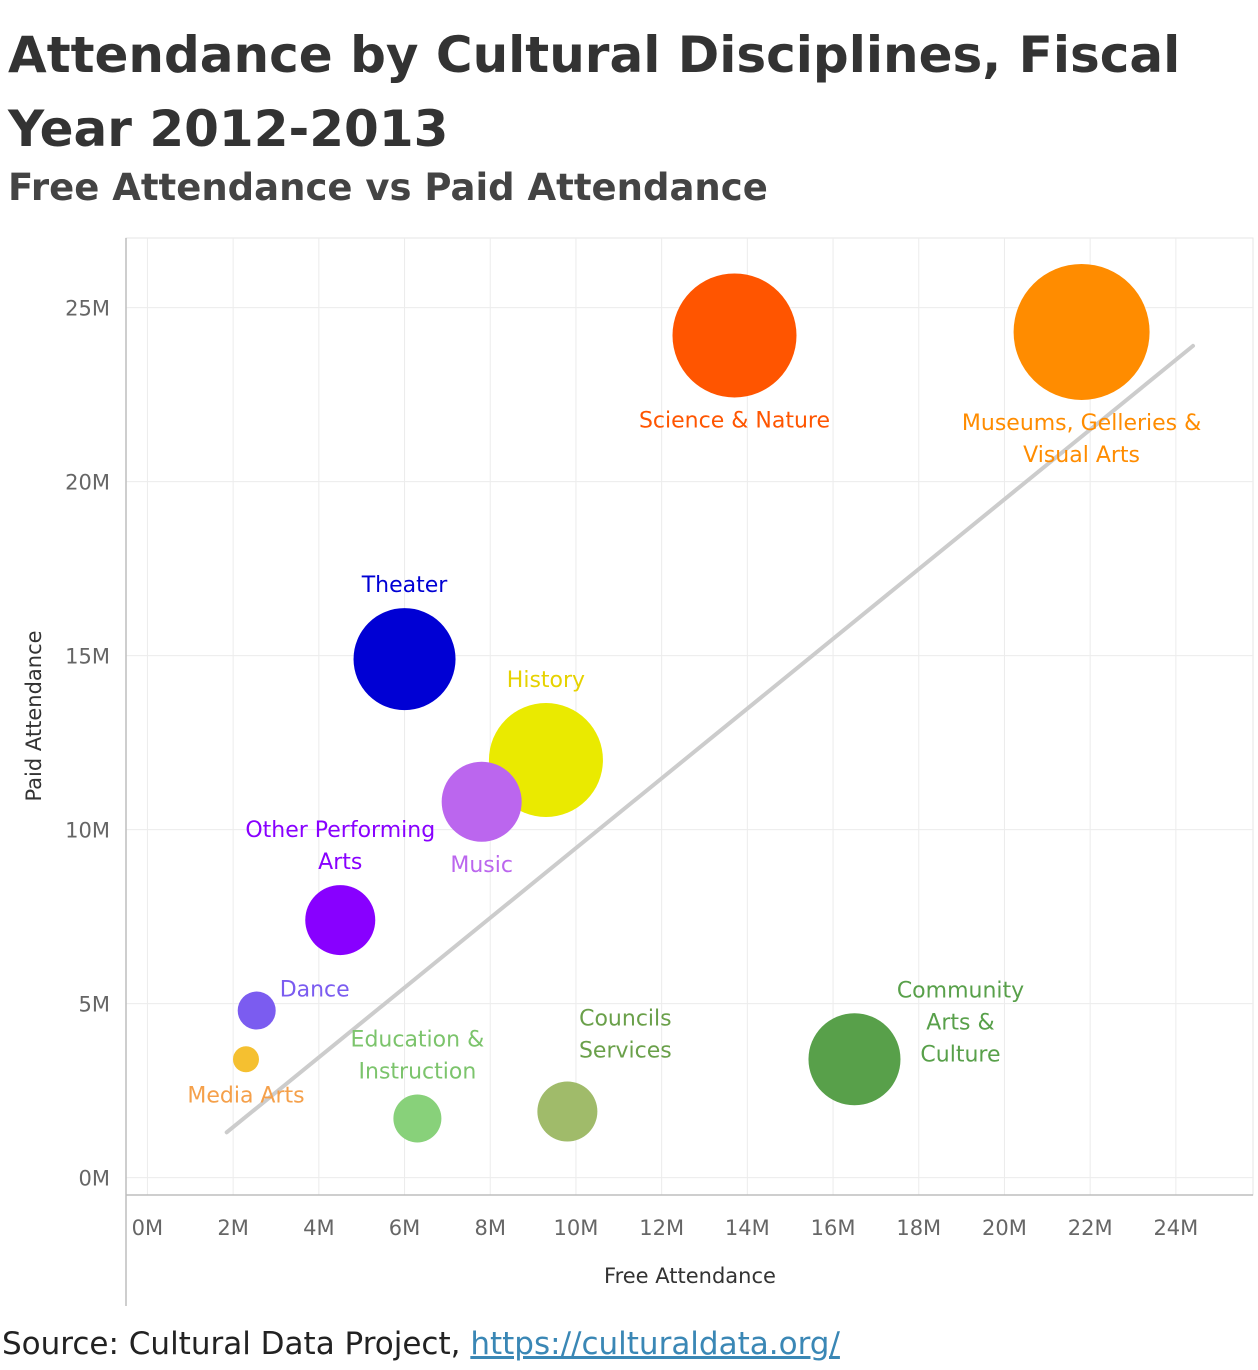 The height and width of the screenshot is (1370, 1258). Describe the element at coordinates (87, 483) in the screenshot. I see `y-tick-label: 20M` at that location.